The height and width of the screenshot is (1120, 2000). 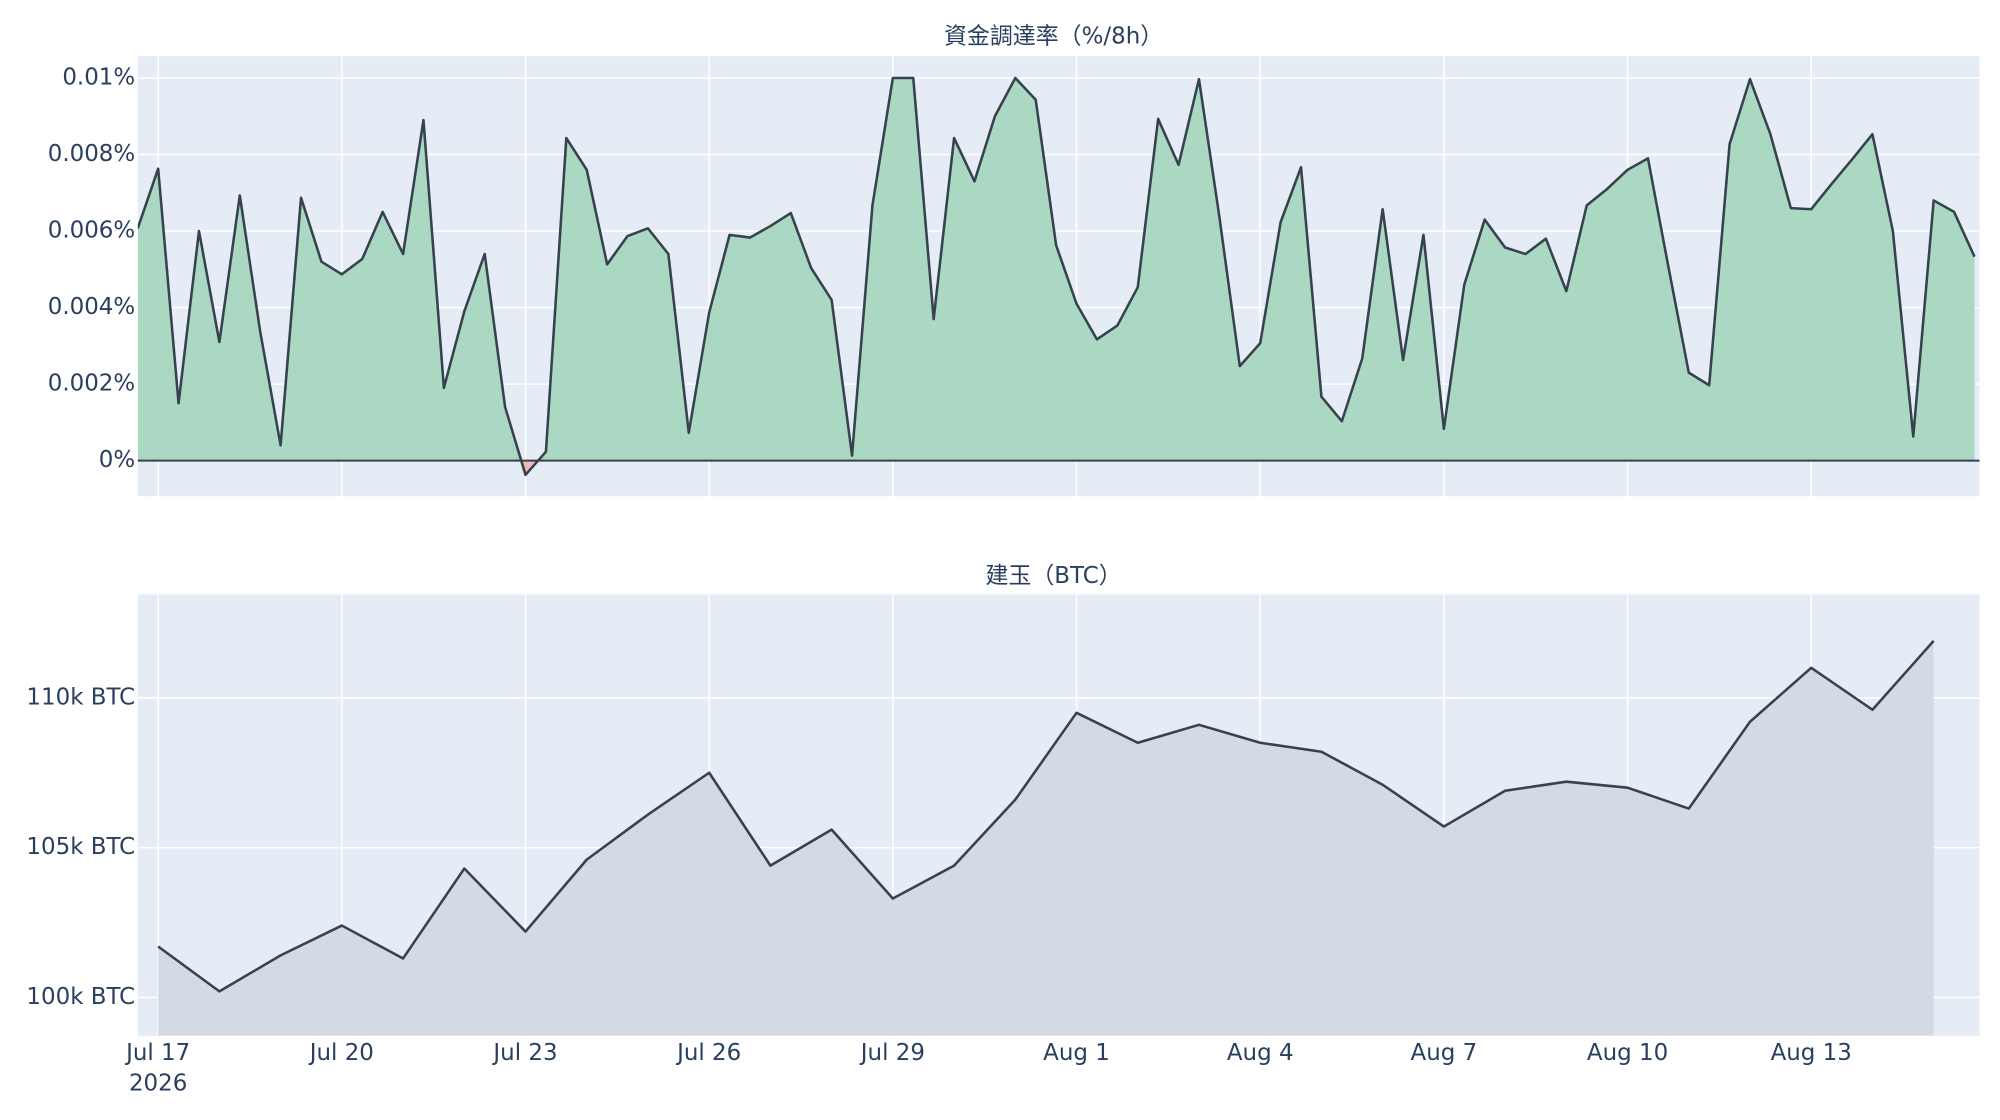 I want to click on x-tick-label: Aug 7, so click(x=1444, y=1053).